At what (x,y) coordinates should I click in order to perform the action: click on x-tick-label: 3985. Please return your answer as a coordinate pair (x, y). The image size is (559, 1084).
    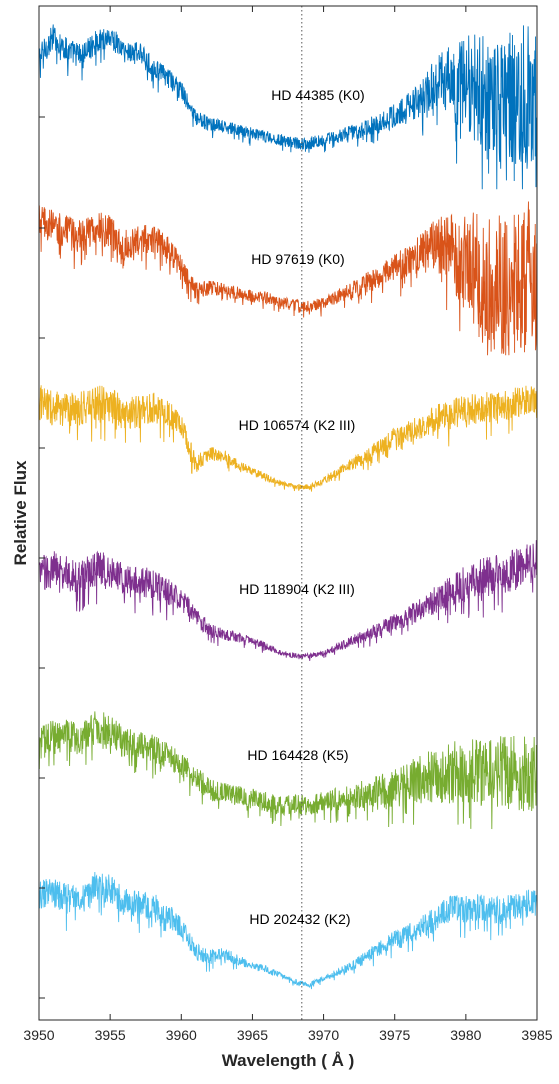
    Looking at the image, I should click on (536, 1035).